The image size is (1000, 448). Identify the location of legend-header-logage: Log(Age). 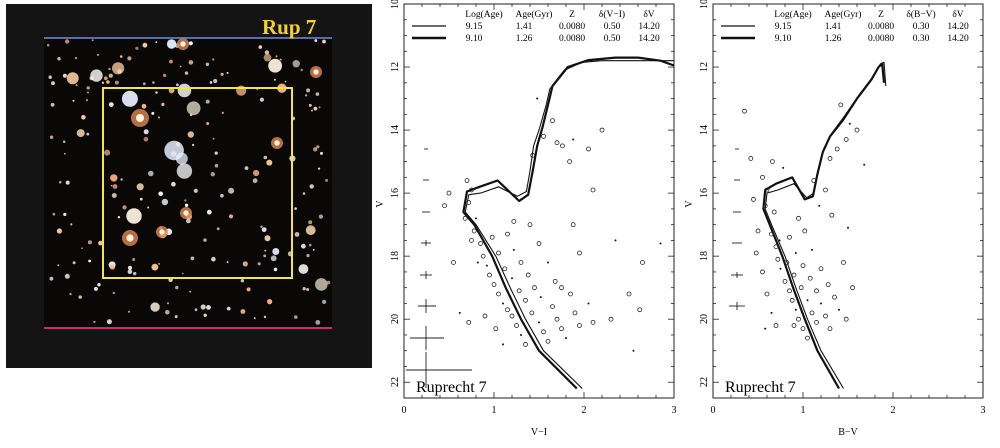
(483, 14).